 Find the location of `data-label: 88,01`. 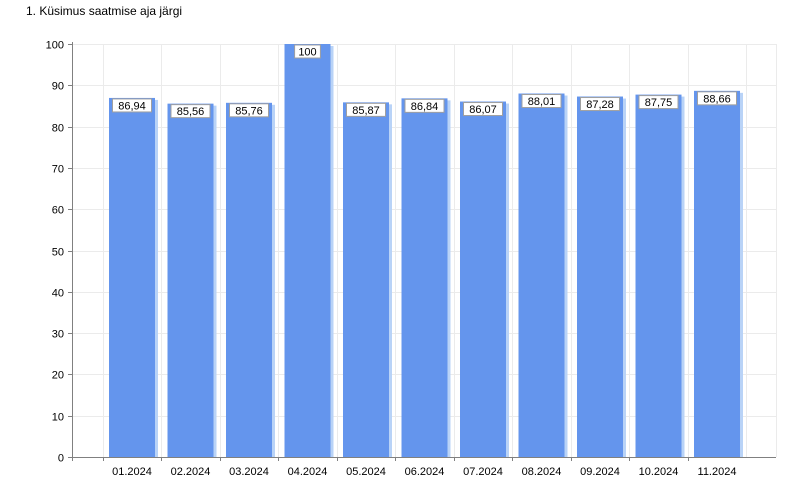

data-label: 88,01 is located at coordinates (542, 102).